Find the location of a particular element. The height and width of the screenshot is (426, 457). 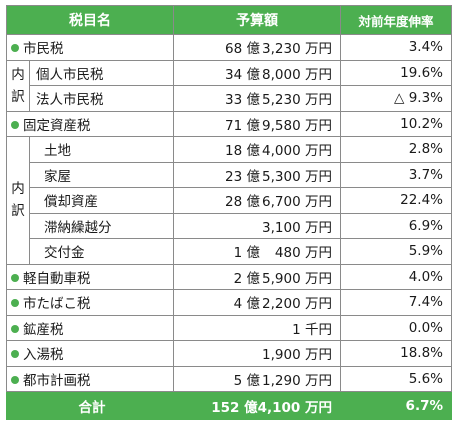

tax-name-cell: 交付金 is located at coordinates (101, 251).